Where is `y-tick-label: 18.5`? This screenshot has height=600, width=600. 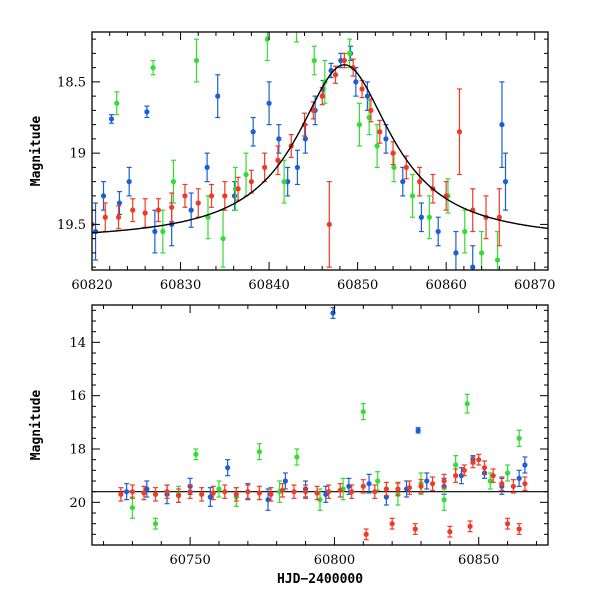 y-tick-label: 18.5 is located at coordinates (71, 82).